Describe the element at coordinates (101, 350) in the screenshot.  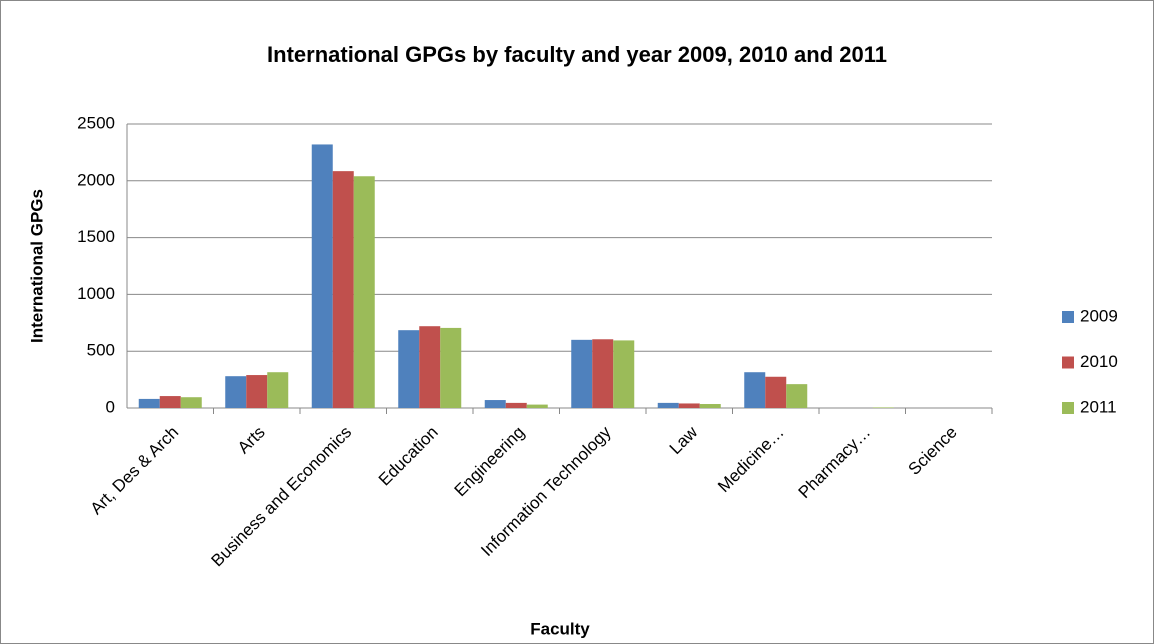
I see `y-tick-label: 500` at that location.